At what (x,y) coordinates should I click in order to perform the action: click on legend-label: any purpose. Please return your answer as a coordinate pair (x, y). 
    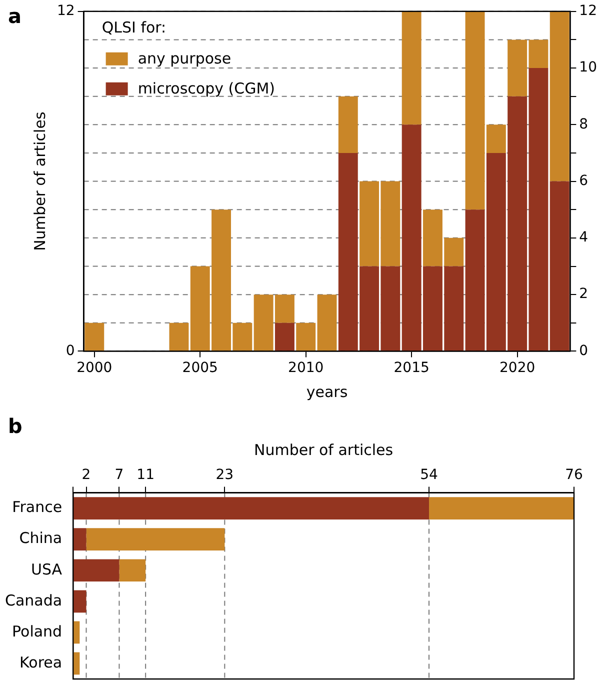
    Looking at the image, I should click on (185, 58).